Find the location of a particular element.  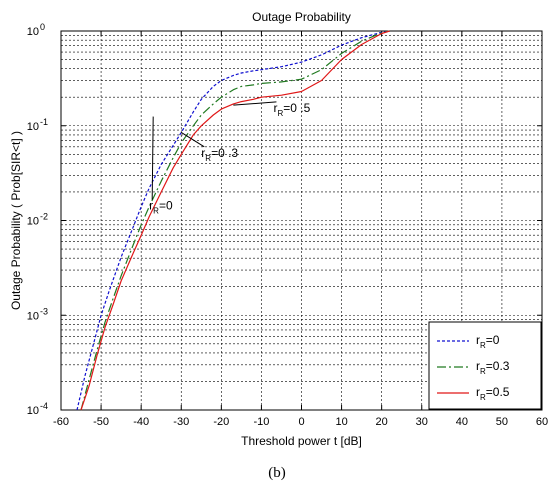

y-tick-exponent: 0 is located at coordinates (42, 27).